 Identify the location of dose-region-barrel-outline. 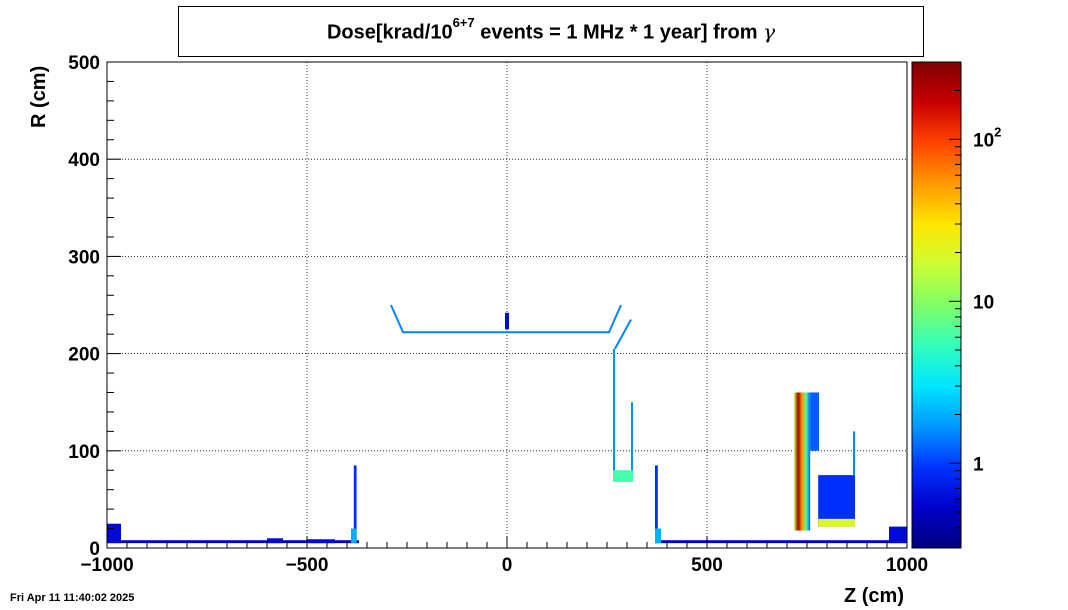
(506, 319).